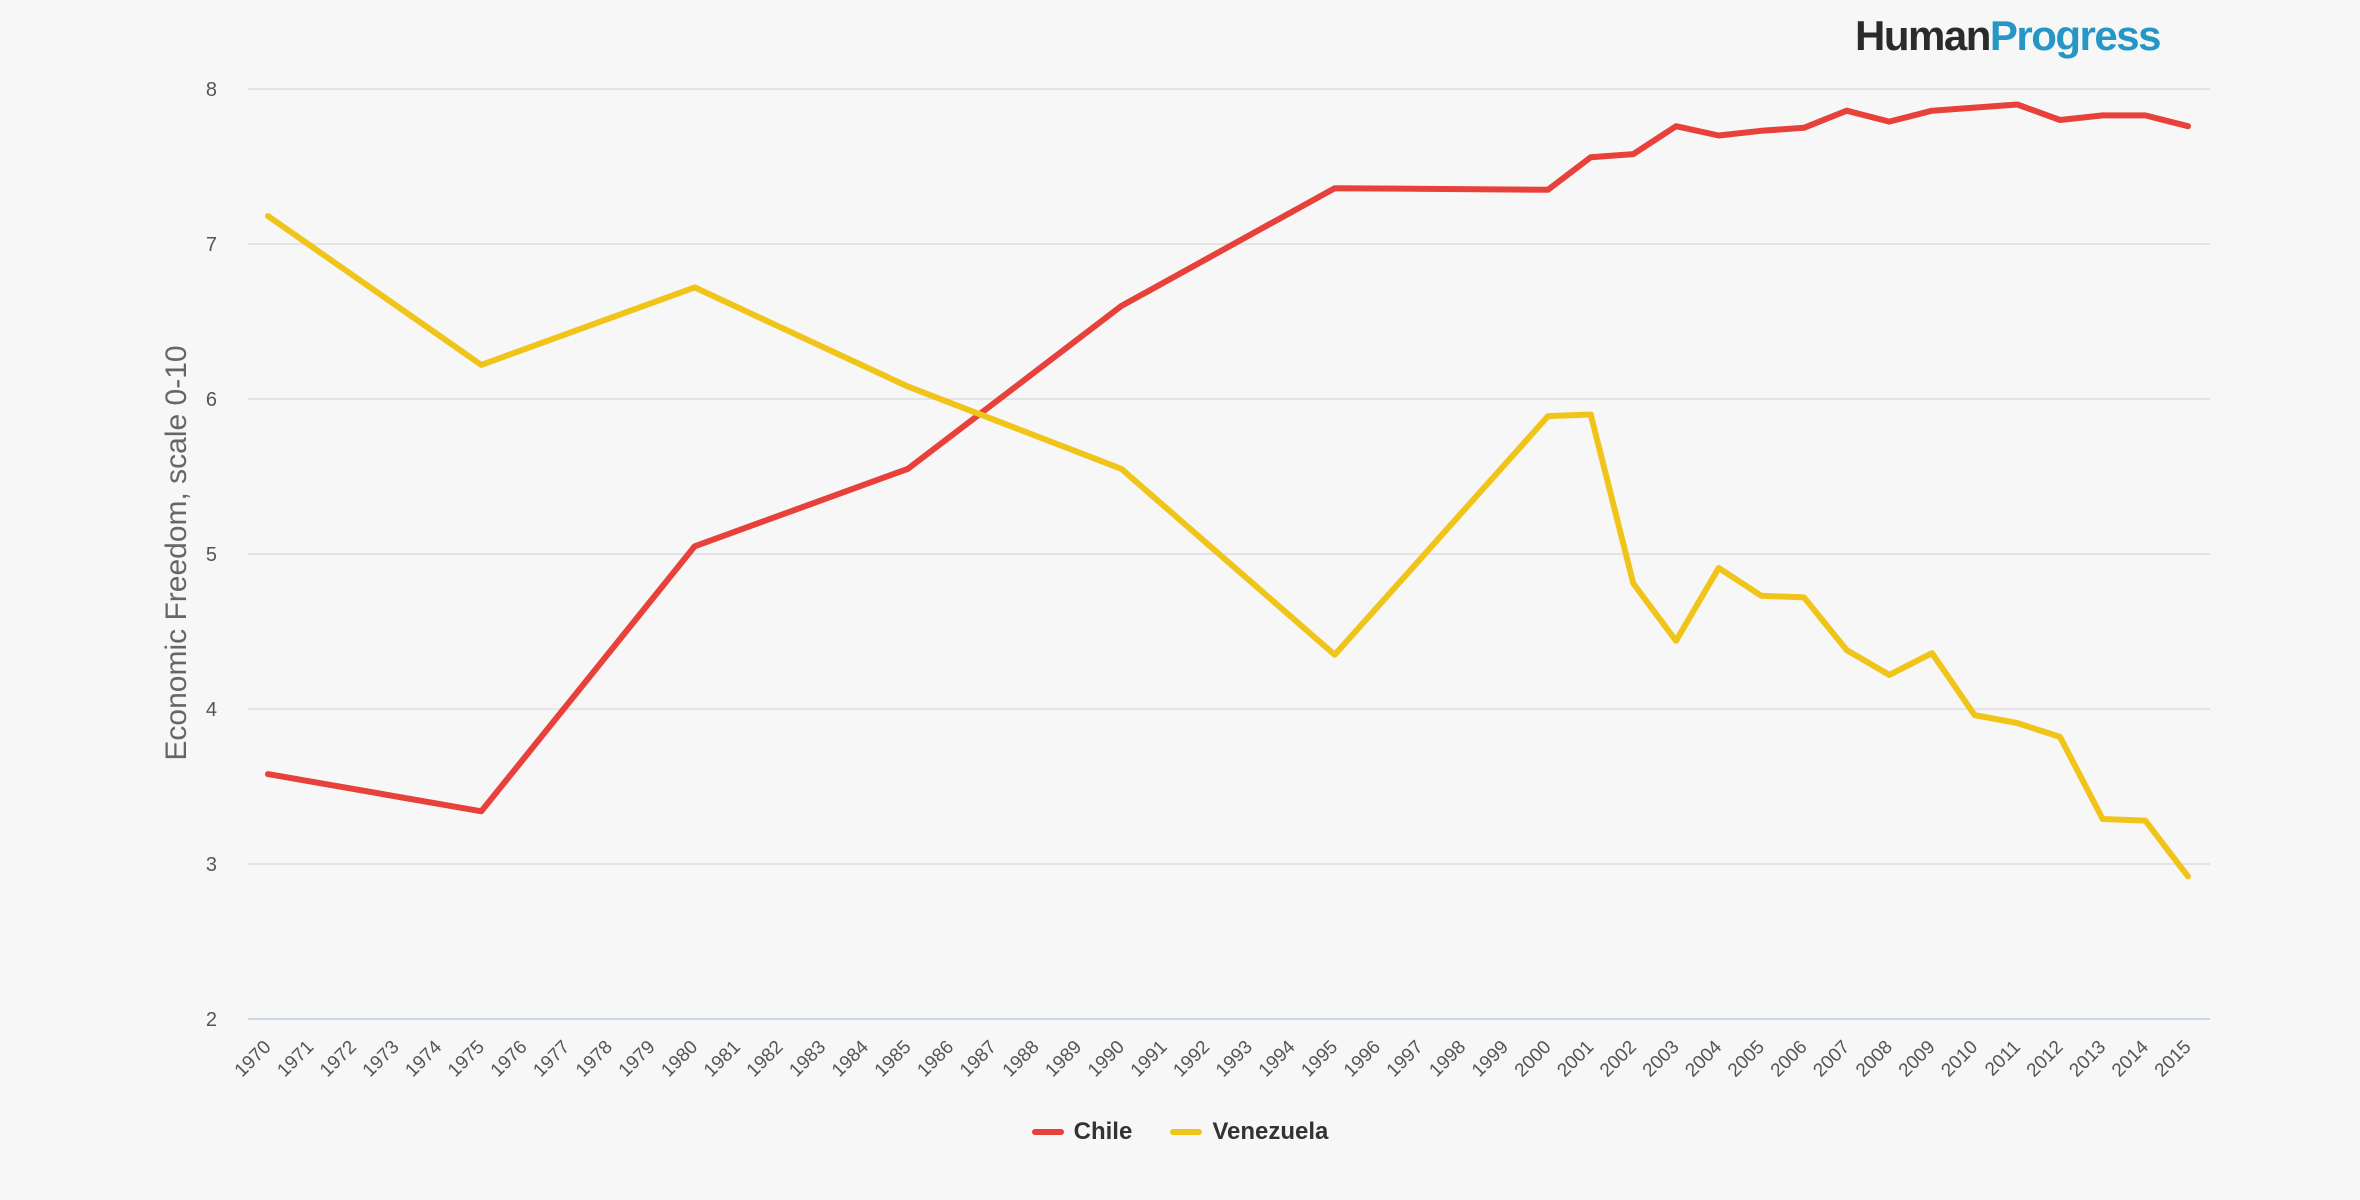  Describe the element at coordinates (1270, 1131) in the screenshot. I see `legend-label-venezuela: Venezuela` at that location.